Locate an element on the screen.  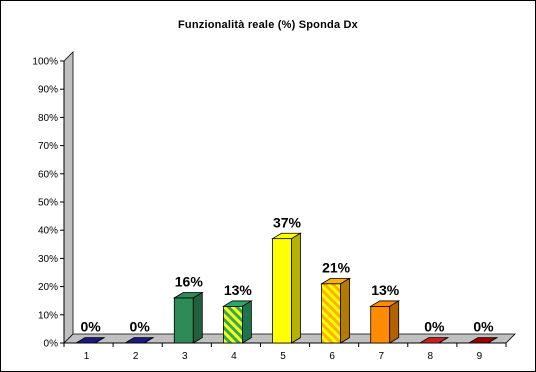
chart-title: Funzionalità reale (%) Sponda Dx is located at coordinates (268, 25).